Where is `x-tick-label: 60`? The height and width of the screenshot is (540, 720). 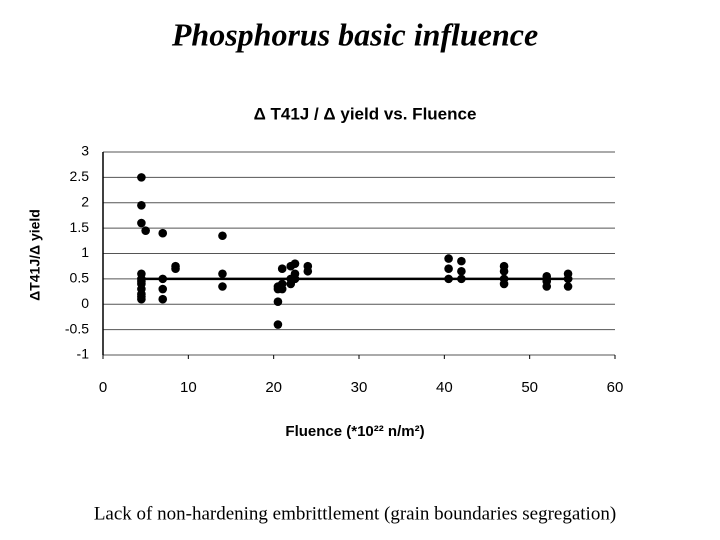 x-tick-label: 60 is located at coordinates (615, 387).